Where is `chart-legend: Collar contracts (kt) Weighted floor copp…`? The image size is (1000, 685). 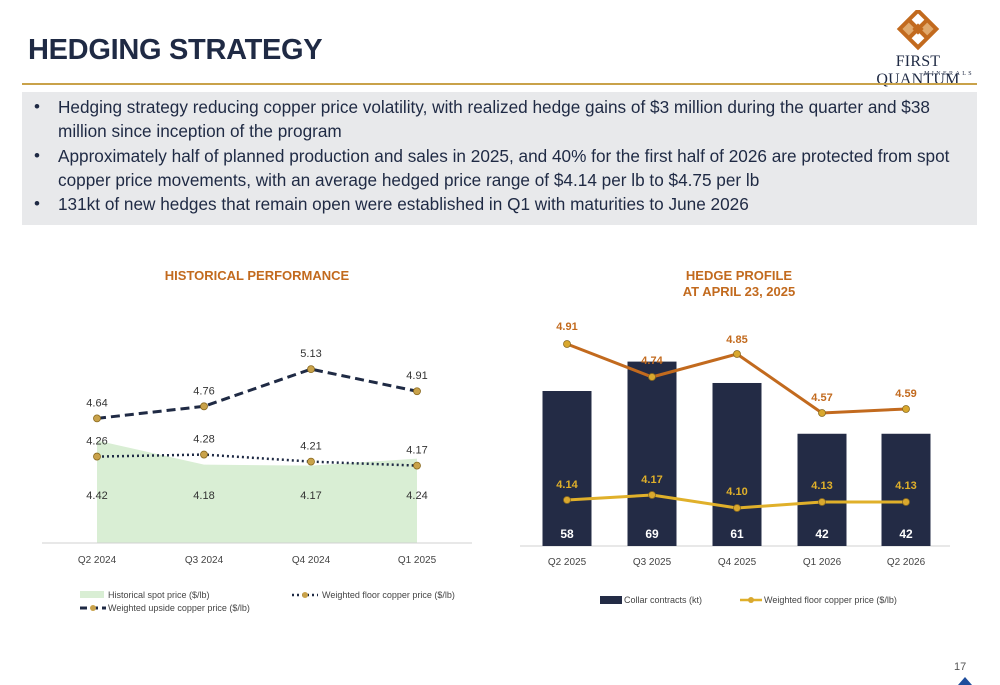 chart-legend: Collar contracts (kt) Weighted floor copp… is located at coordinates (748, 600).